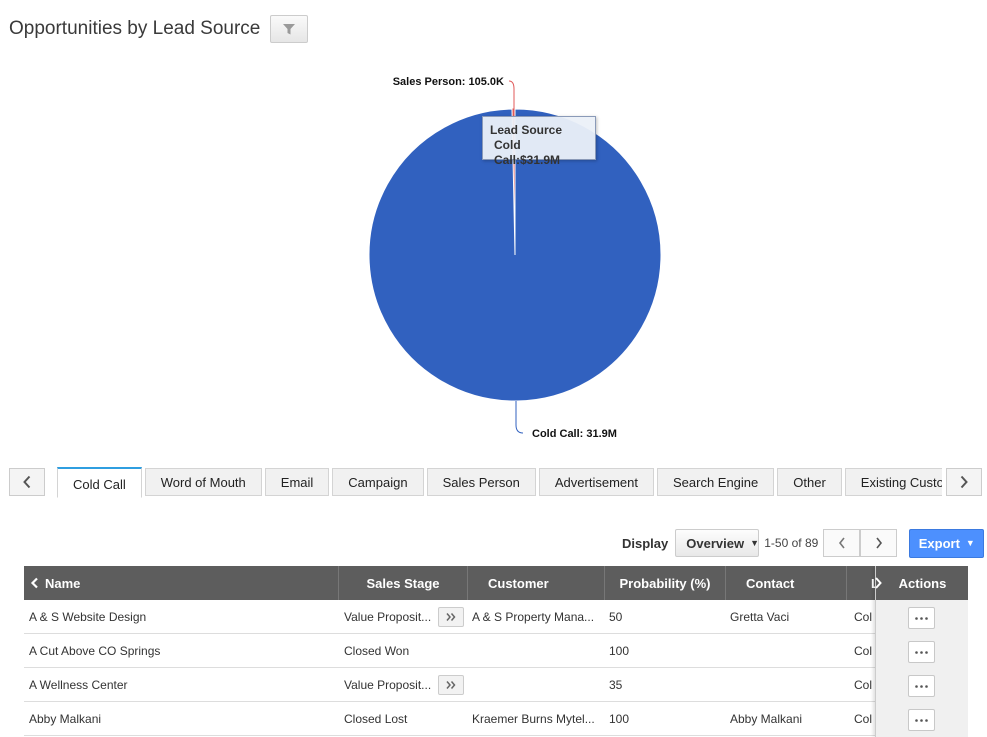 The height and width of the screenshot is (737, 987). I want to click on column-header-label: Probability (%), so click(665, 583).